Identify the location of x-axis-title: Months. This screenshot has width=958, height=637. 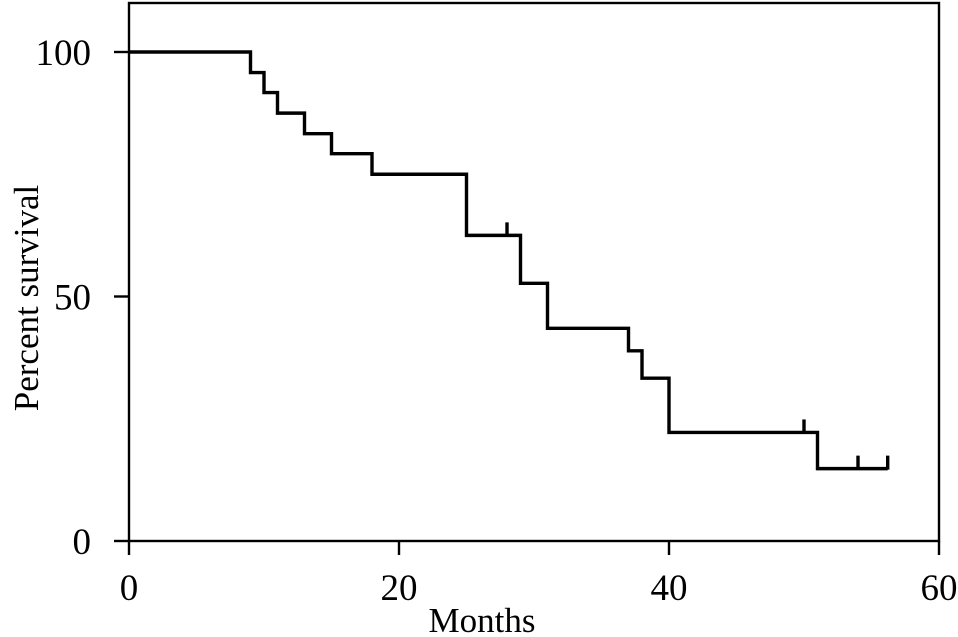
(482, 619).